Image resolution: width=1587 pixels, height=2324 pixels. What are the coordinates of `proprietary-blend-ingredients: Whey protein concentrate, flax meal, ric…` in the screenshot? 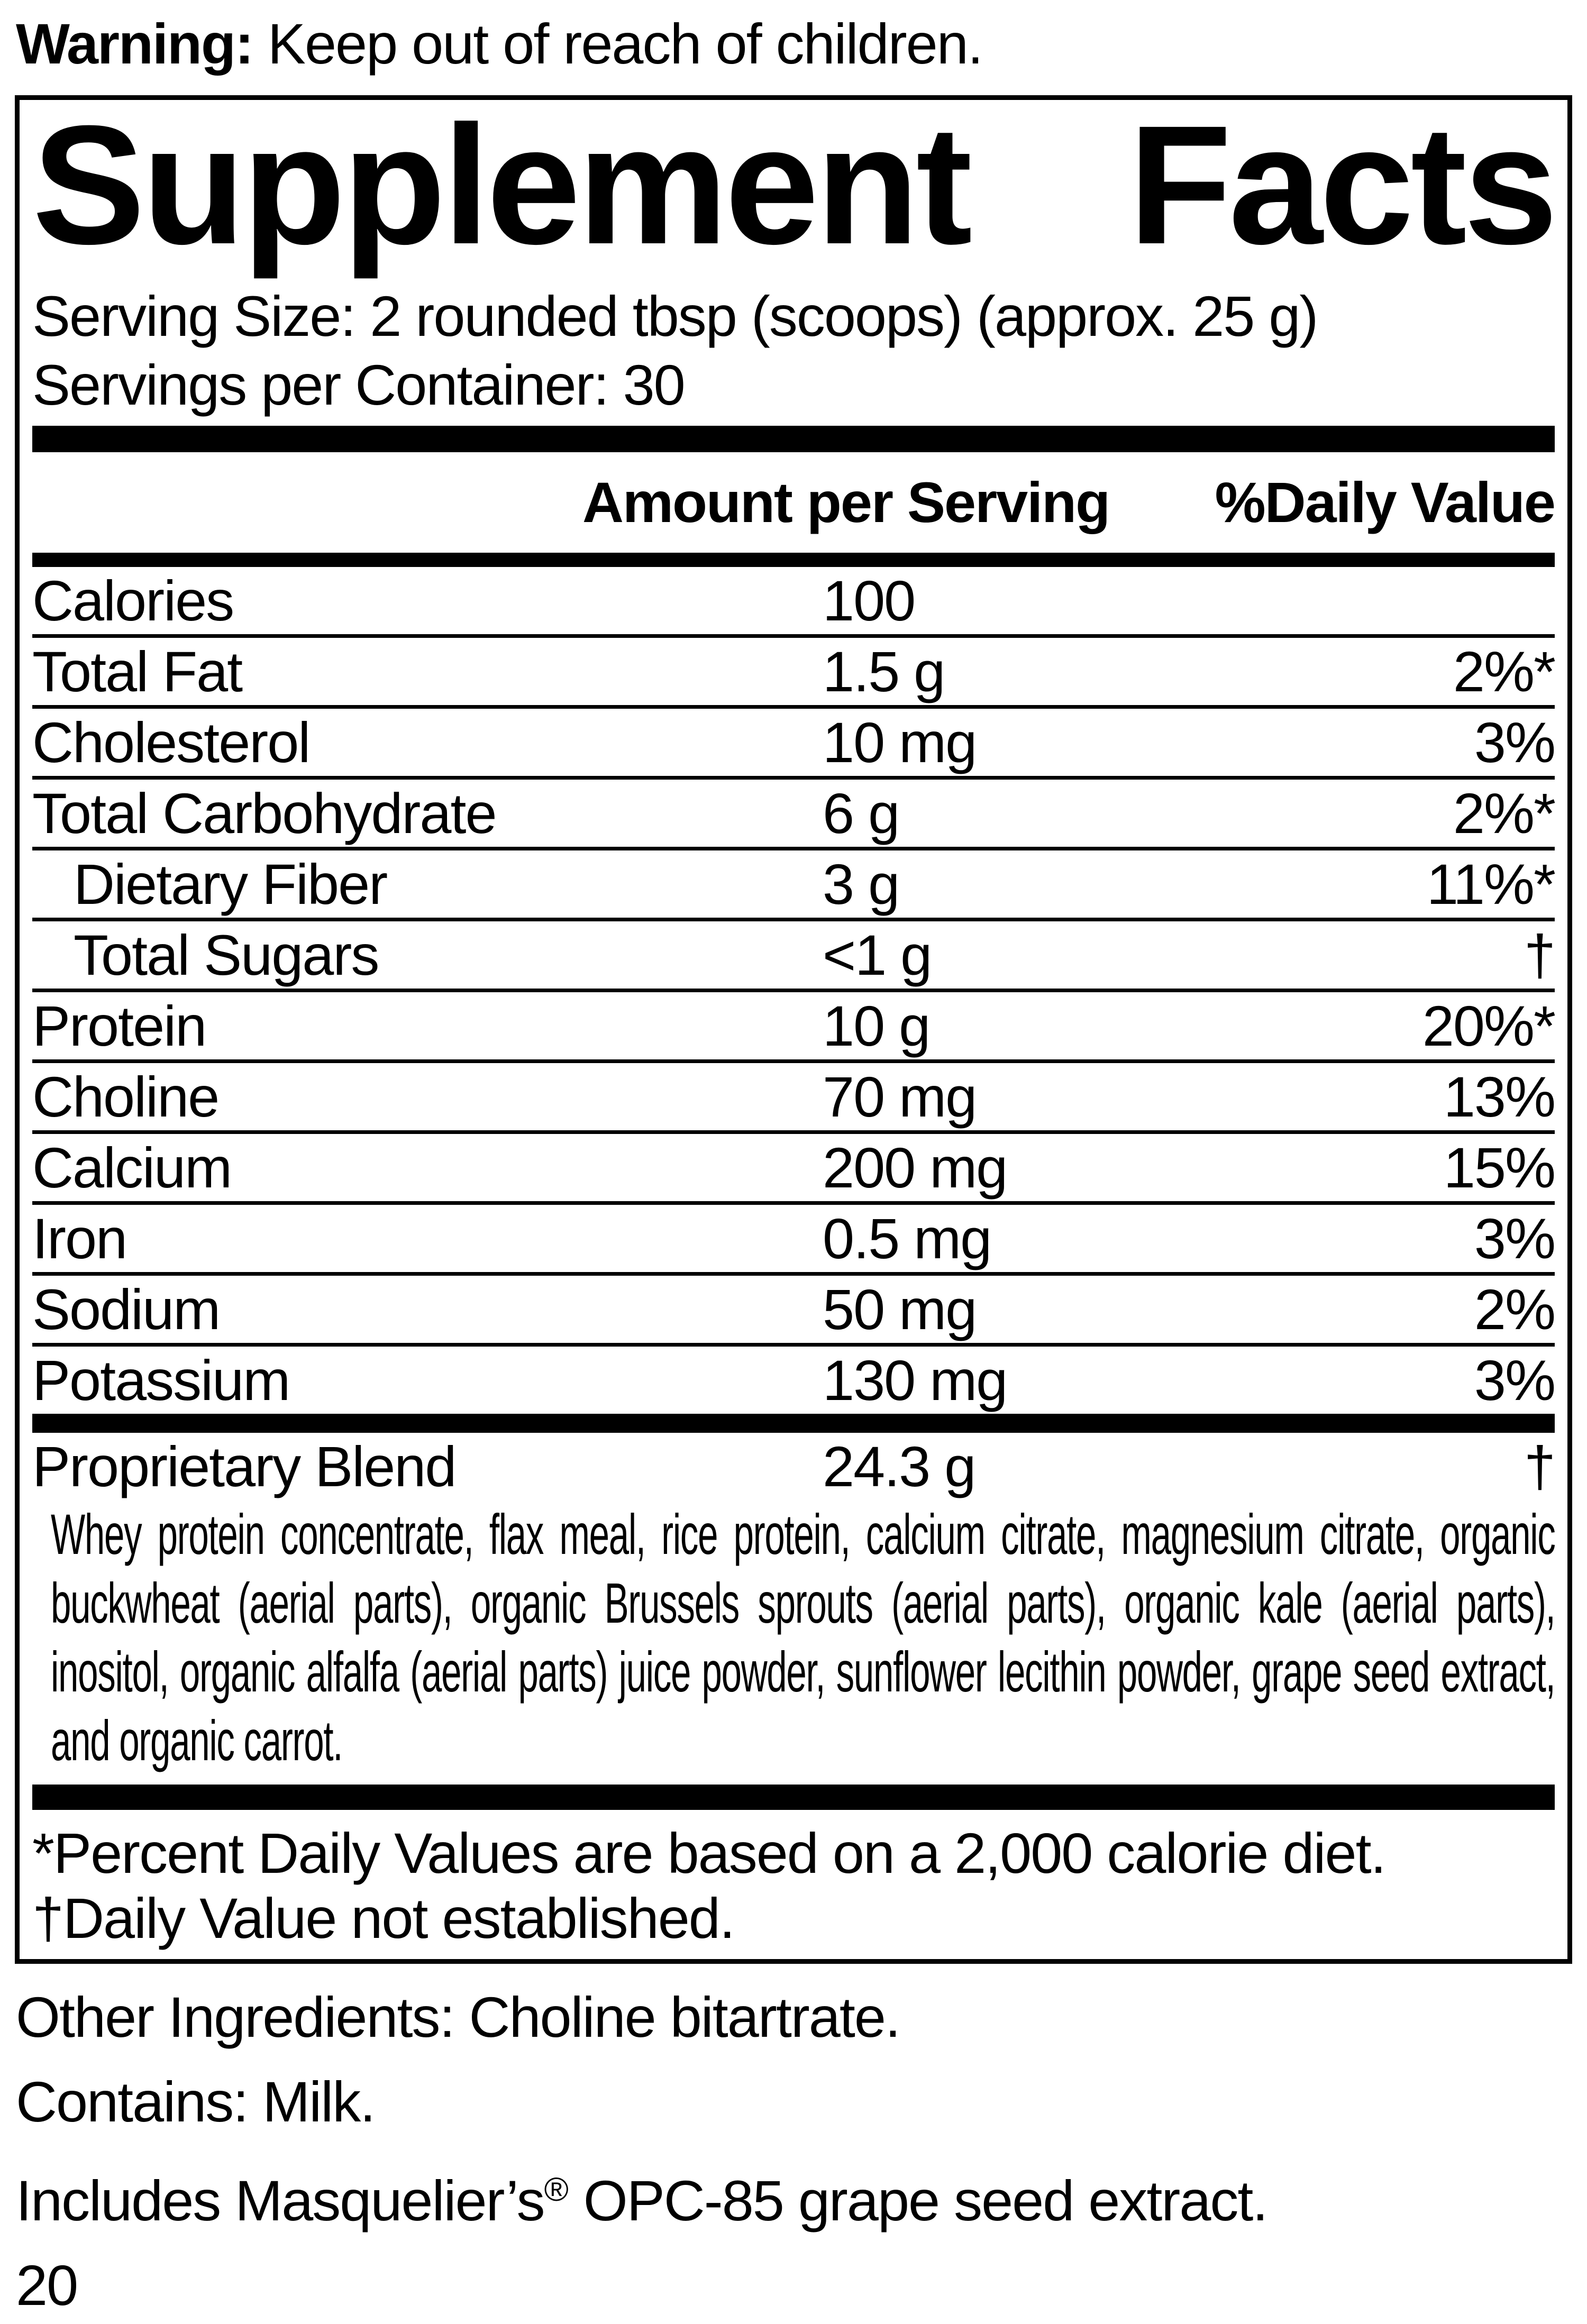 It's located at (804, 1637).